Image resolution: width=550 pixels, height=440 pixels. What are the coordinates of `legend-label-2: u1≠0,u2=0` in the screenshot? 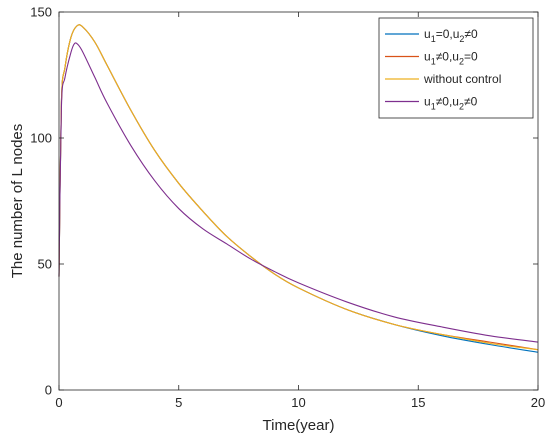 It's located at (451, 58).